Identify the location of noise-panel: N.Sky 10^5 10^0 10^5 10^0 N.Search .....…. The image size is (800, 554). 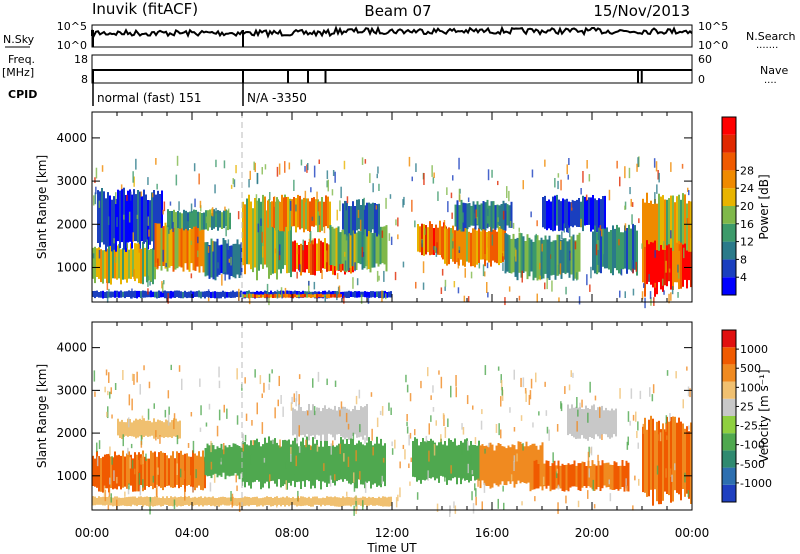
(399, 36).